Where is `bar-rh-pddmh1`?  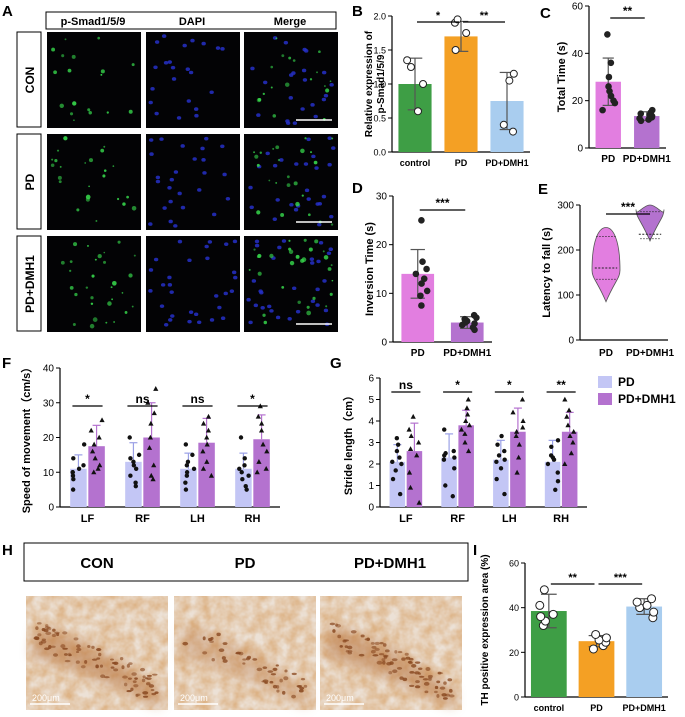
bar-rh-pddmh1 is located at coordinates (261, 473).